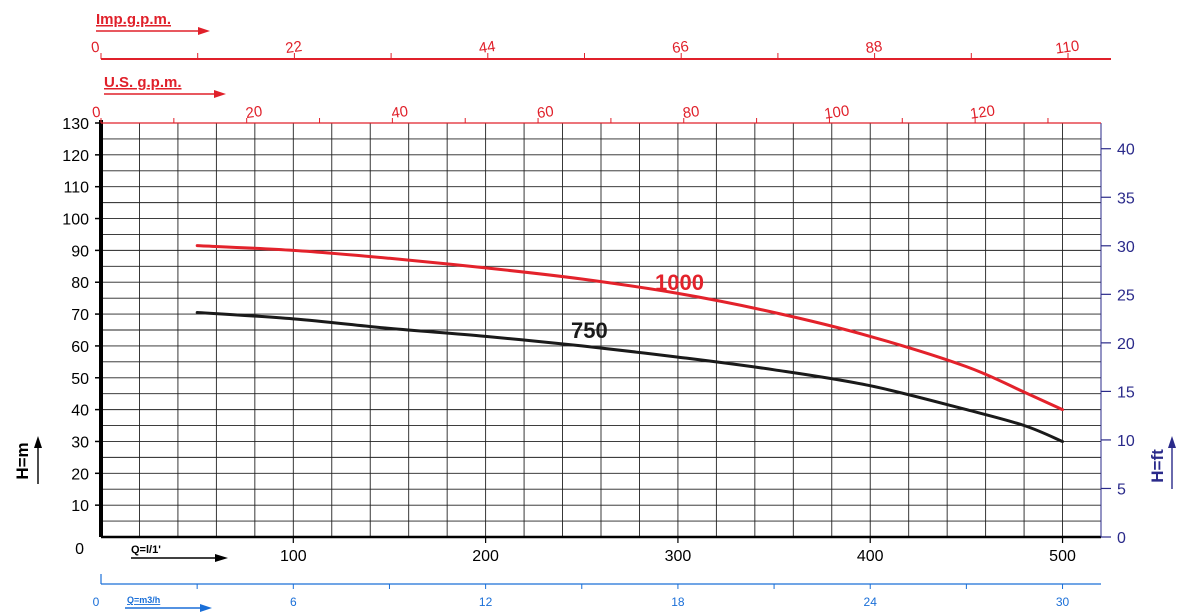 Image resolution: width=1179 pixels, height=614 pixels. What do you see at coordinates (204, 31) in the screenshot?
I see `x-axis-impgpm-arrow-head` at bounding box center [204, 31].